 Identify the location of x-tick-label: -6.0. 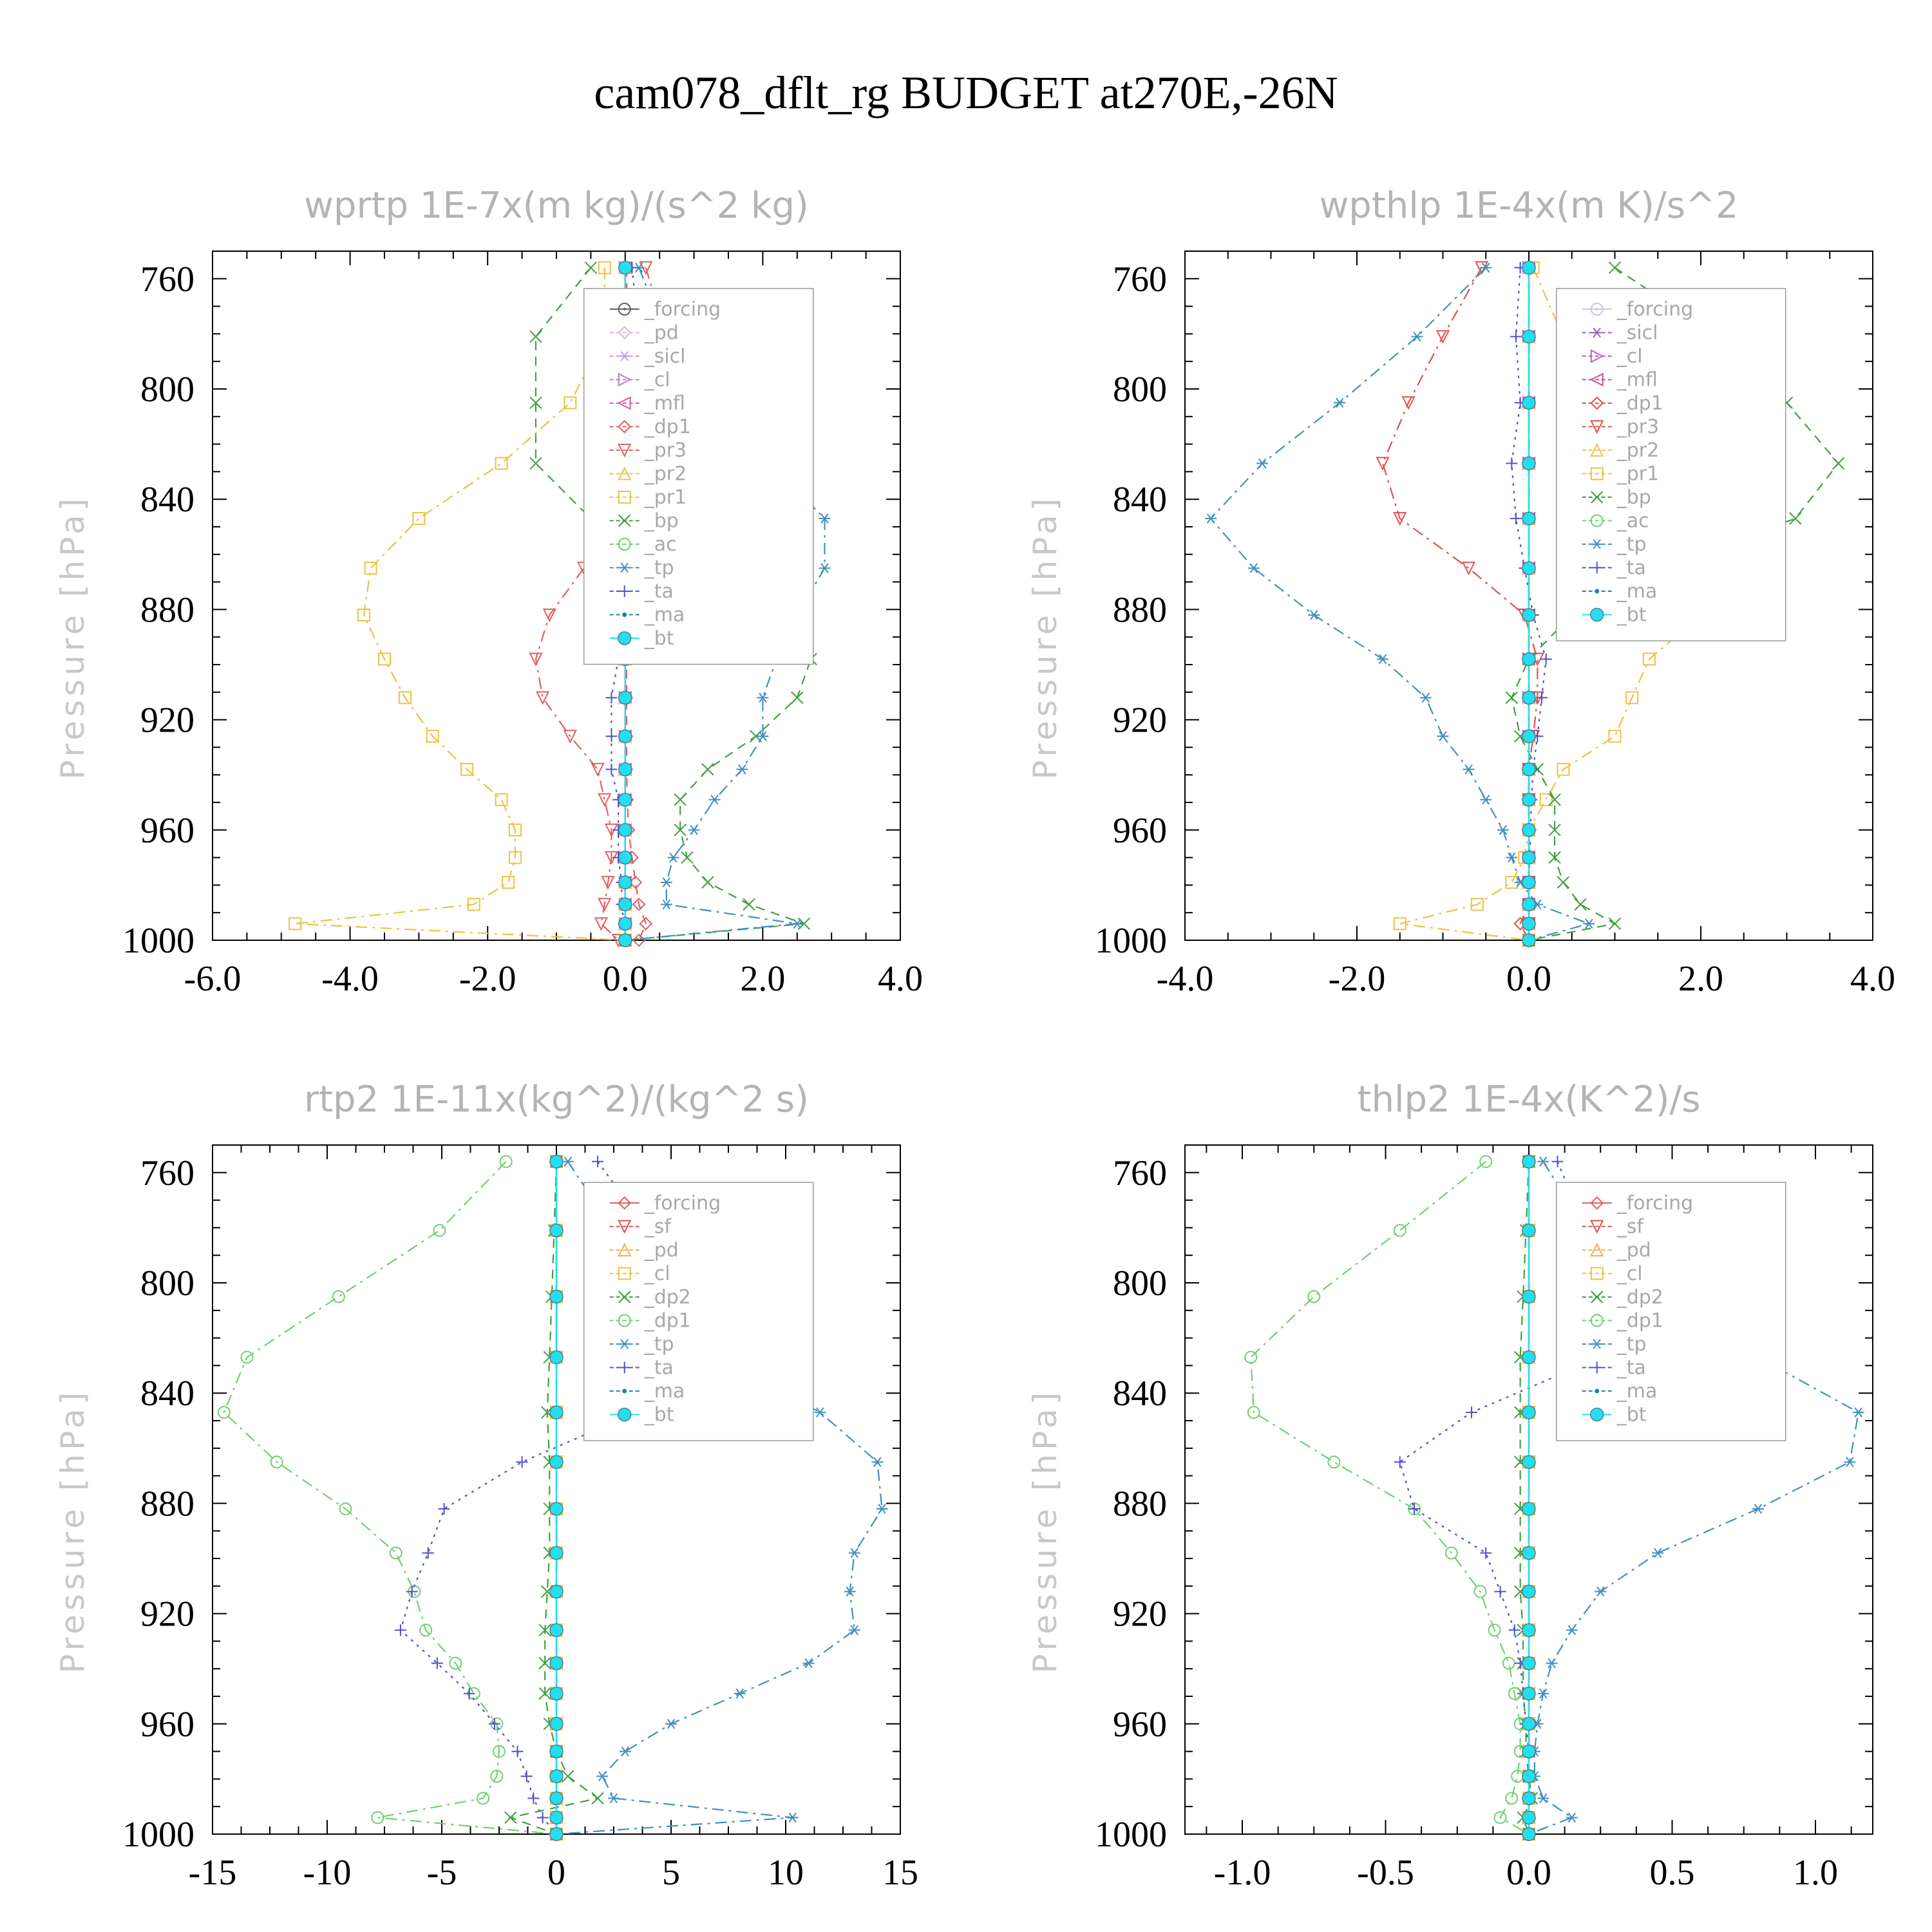
(213, 979).